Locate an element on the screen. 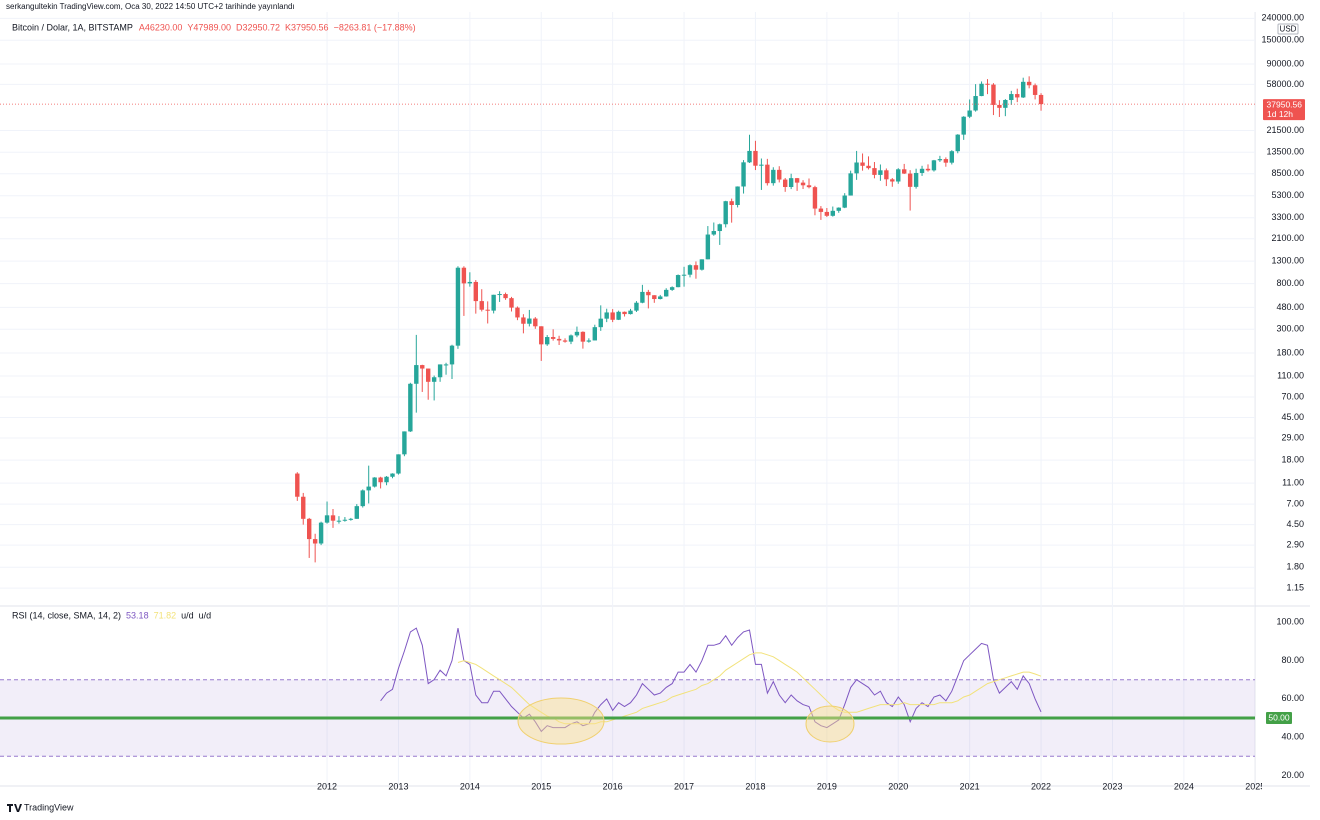 This screenshot has height=820, width=1320. currency-box is located at coordinates (1288, 29).